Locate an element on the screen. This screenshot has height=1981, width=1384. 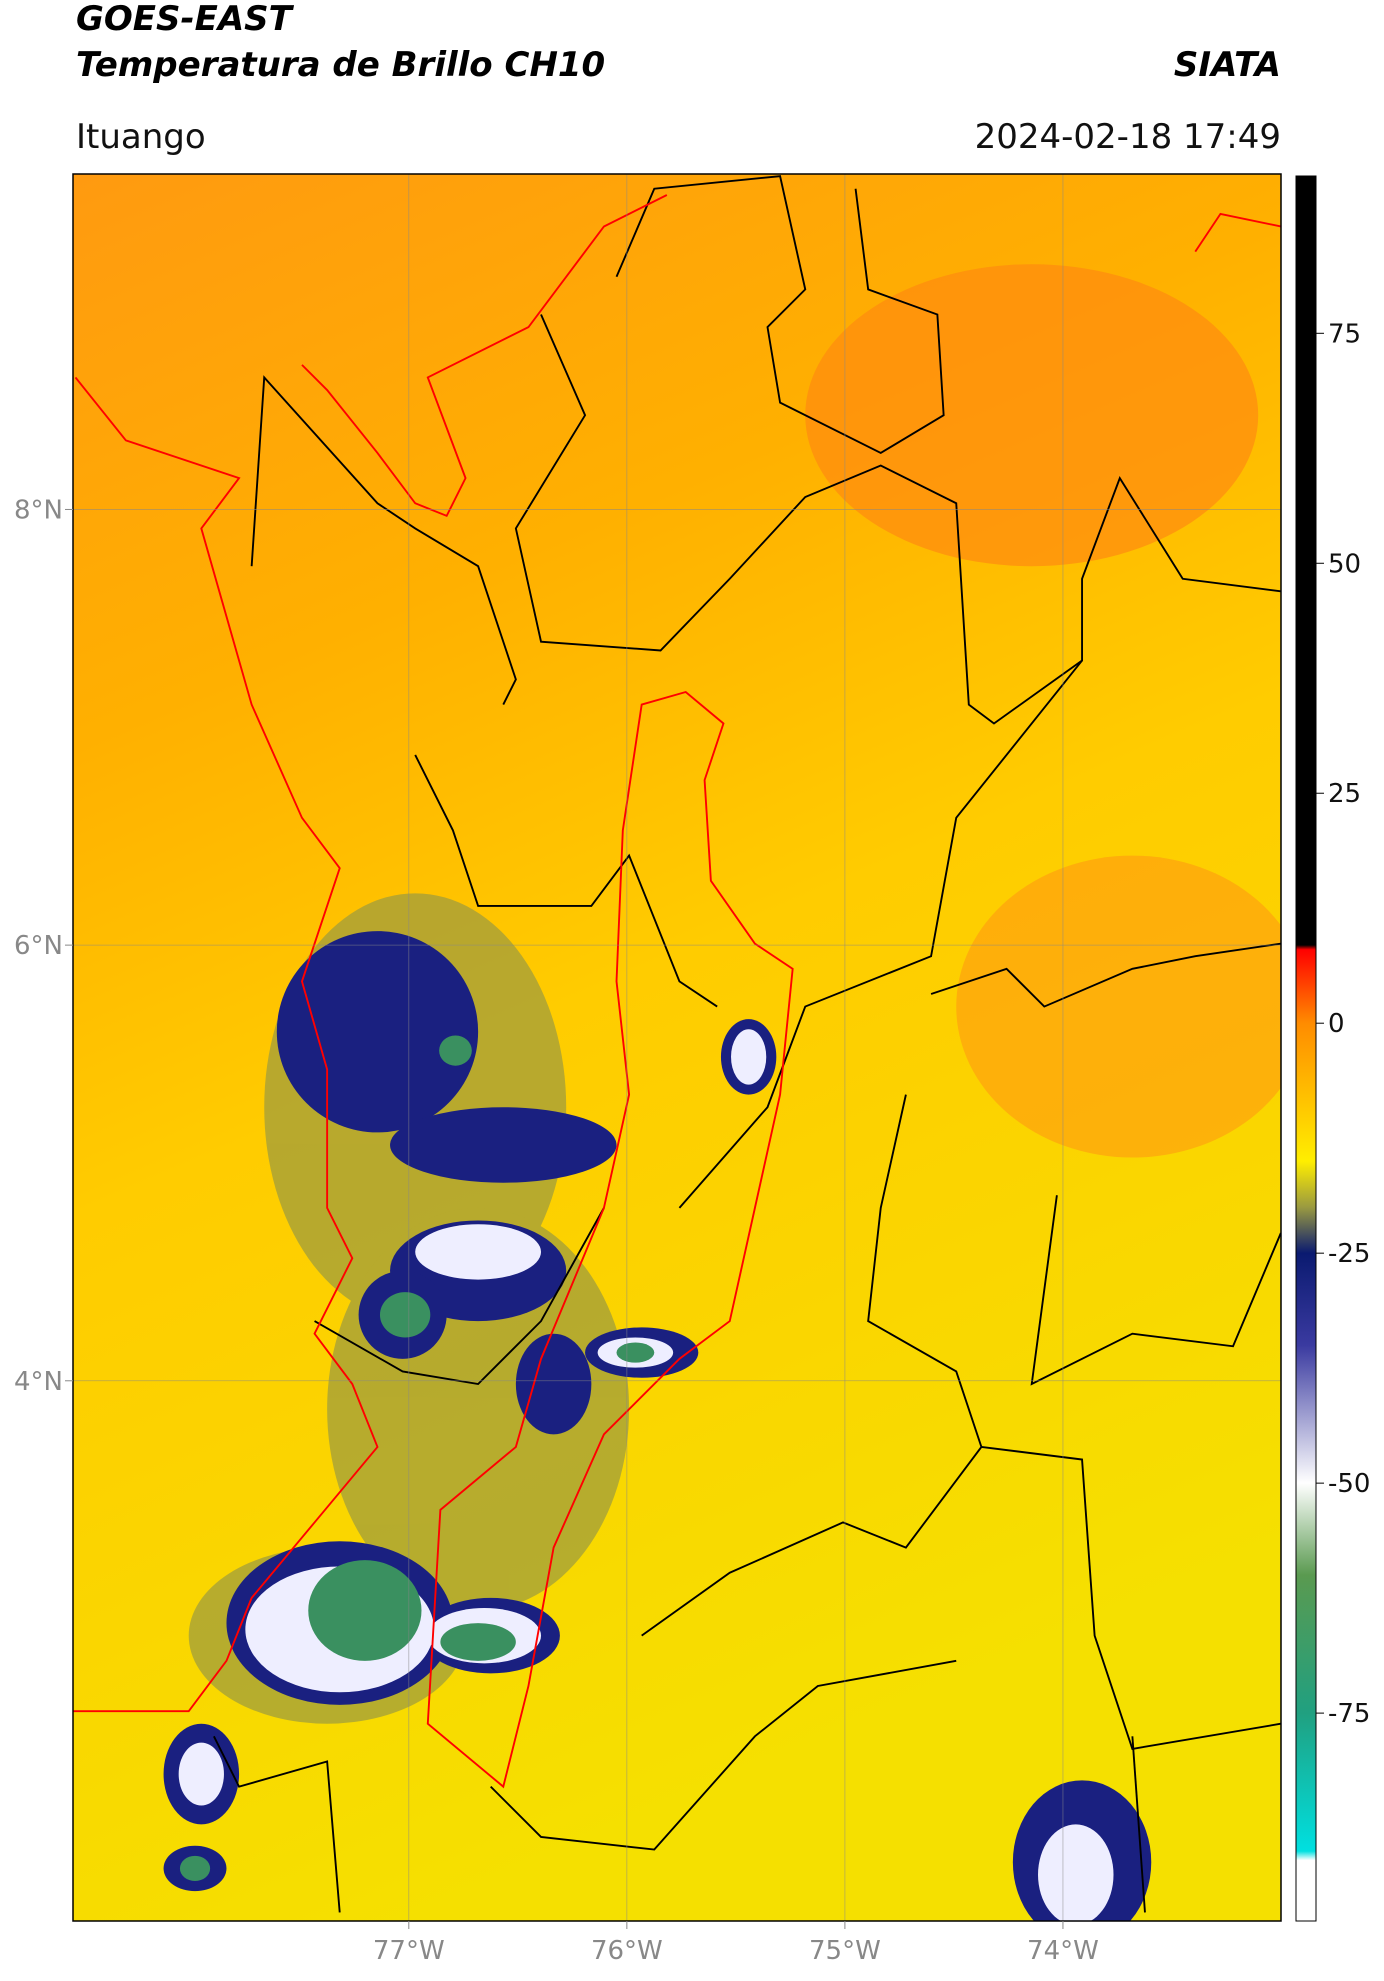
colorbar-tick-label: 25 is located at coordinates (1344, 794).